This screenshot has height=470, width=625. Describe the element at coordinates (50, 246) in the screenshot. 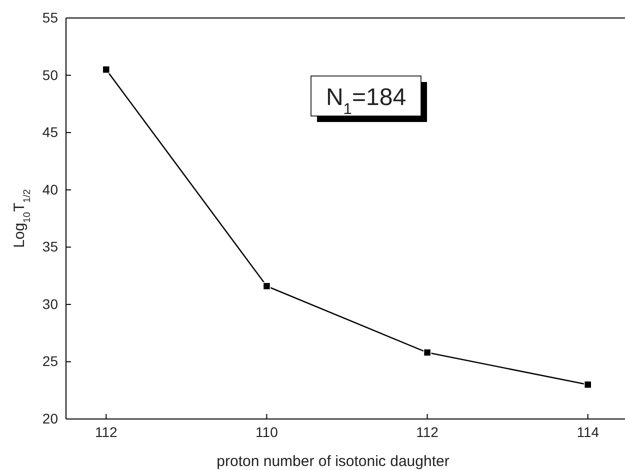

I see `y-tick-label: 35` at that location.